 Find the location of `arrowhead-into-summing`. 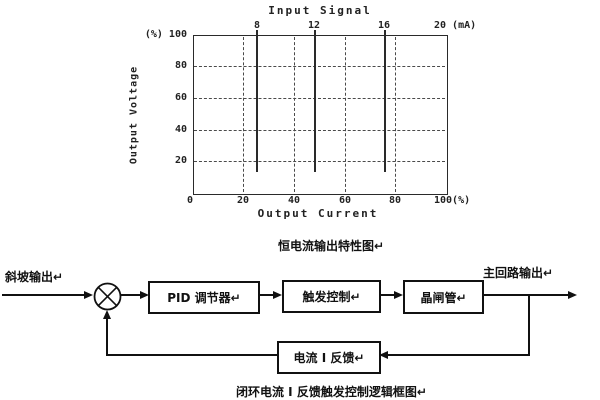

arrowhead-into-summing is located at coordinates (88, 295).